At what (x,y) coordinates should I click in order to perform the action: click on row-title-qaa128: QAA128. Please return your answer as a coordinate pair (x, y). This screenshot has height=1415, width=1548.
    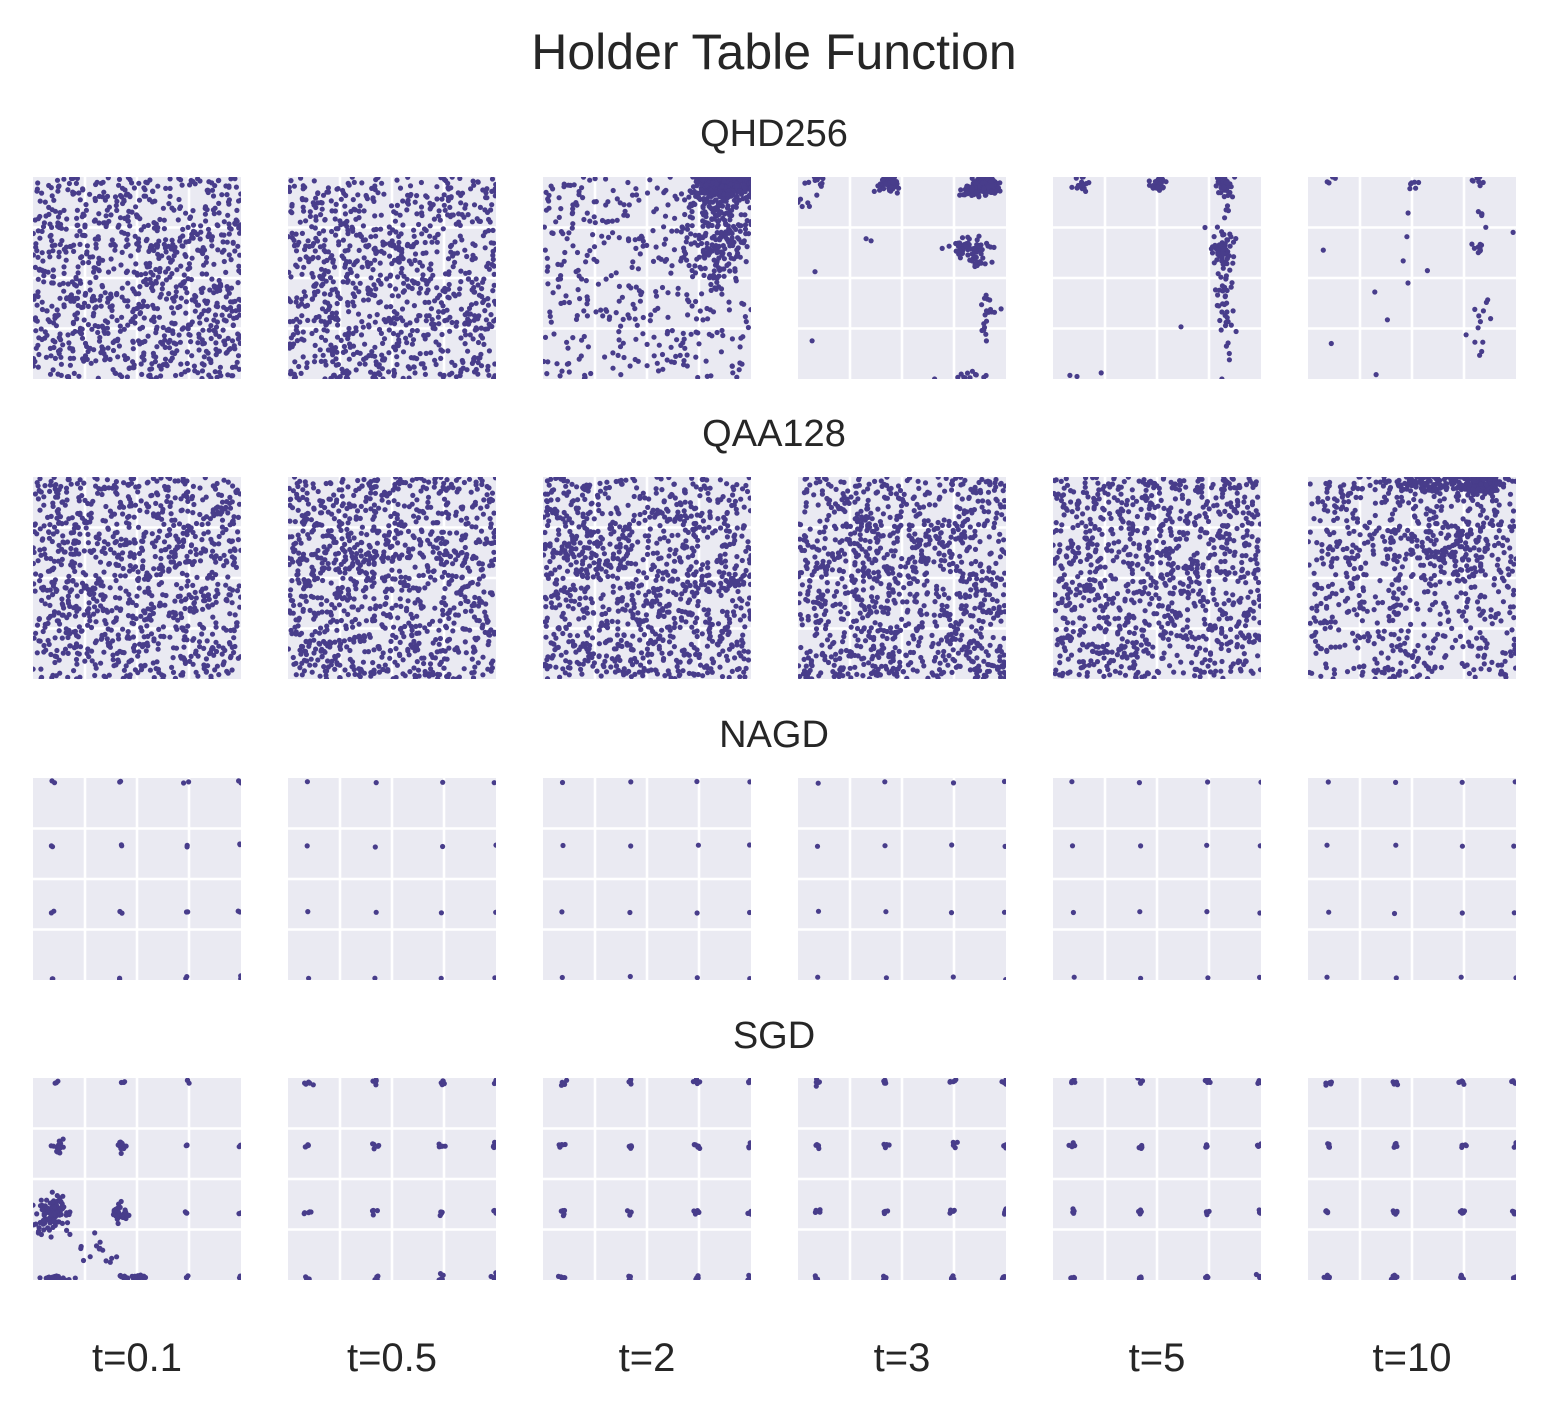
    Looking at the image, I should click on (774, 434).